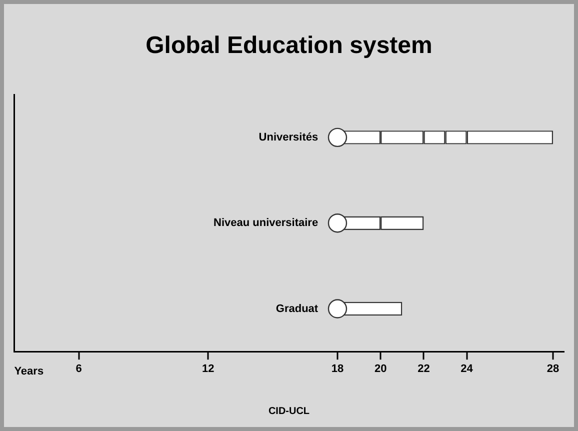 Image resolution: width=578 pixels, height=431 pixels. Describe the element at coordinates (380, 369) in the screenshot. I see `x-tick-label: 20` at that location.